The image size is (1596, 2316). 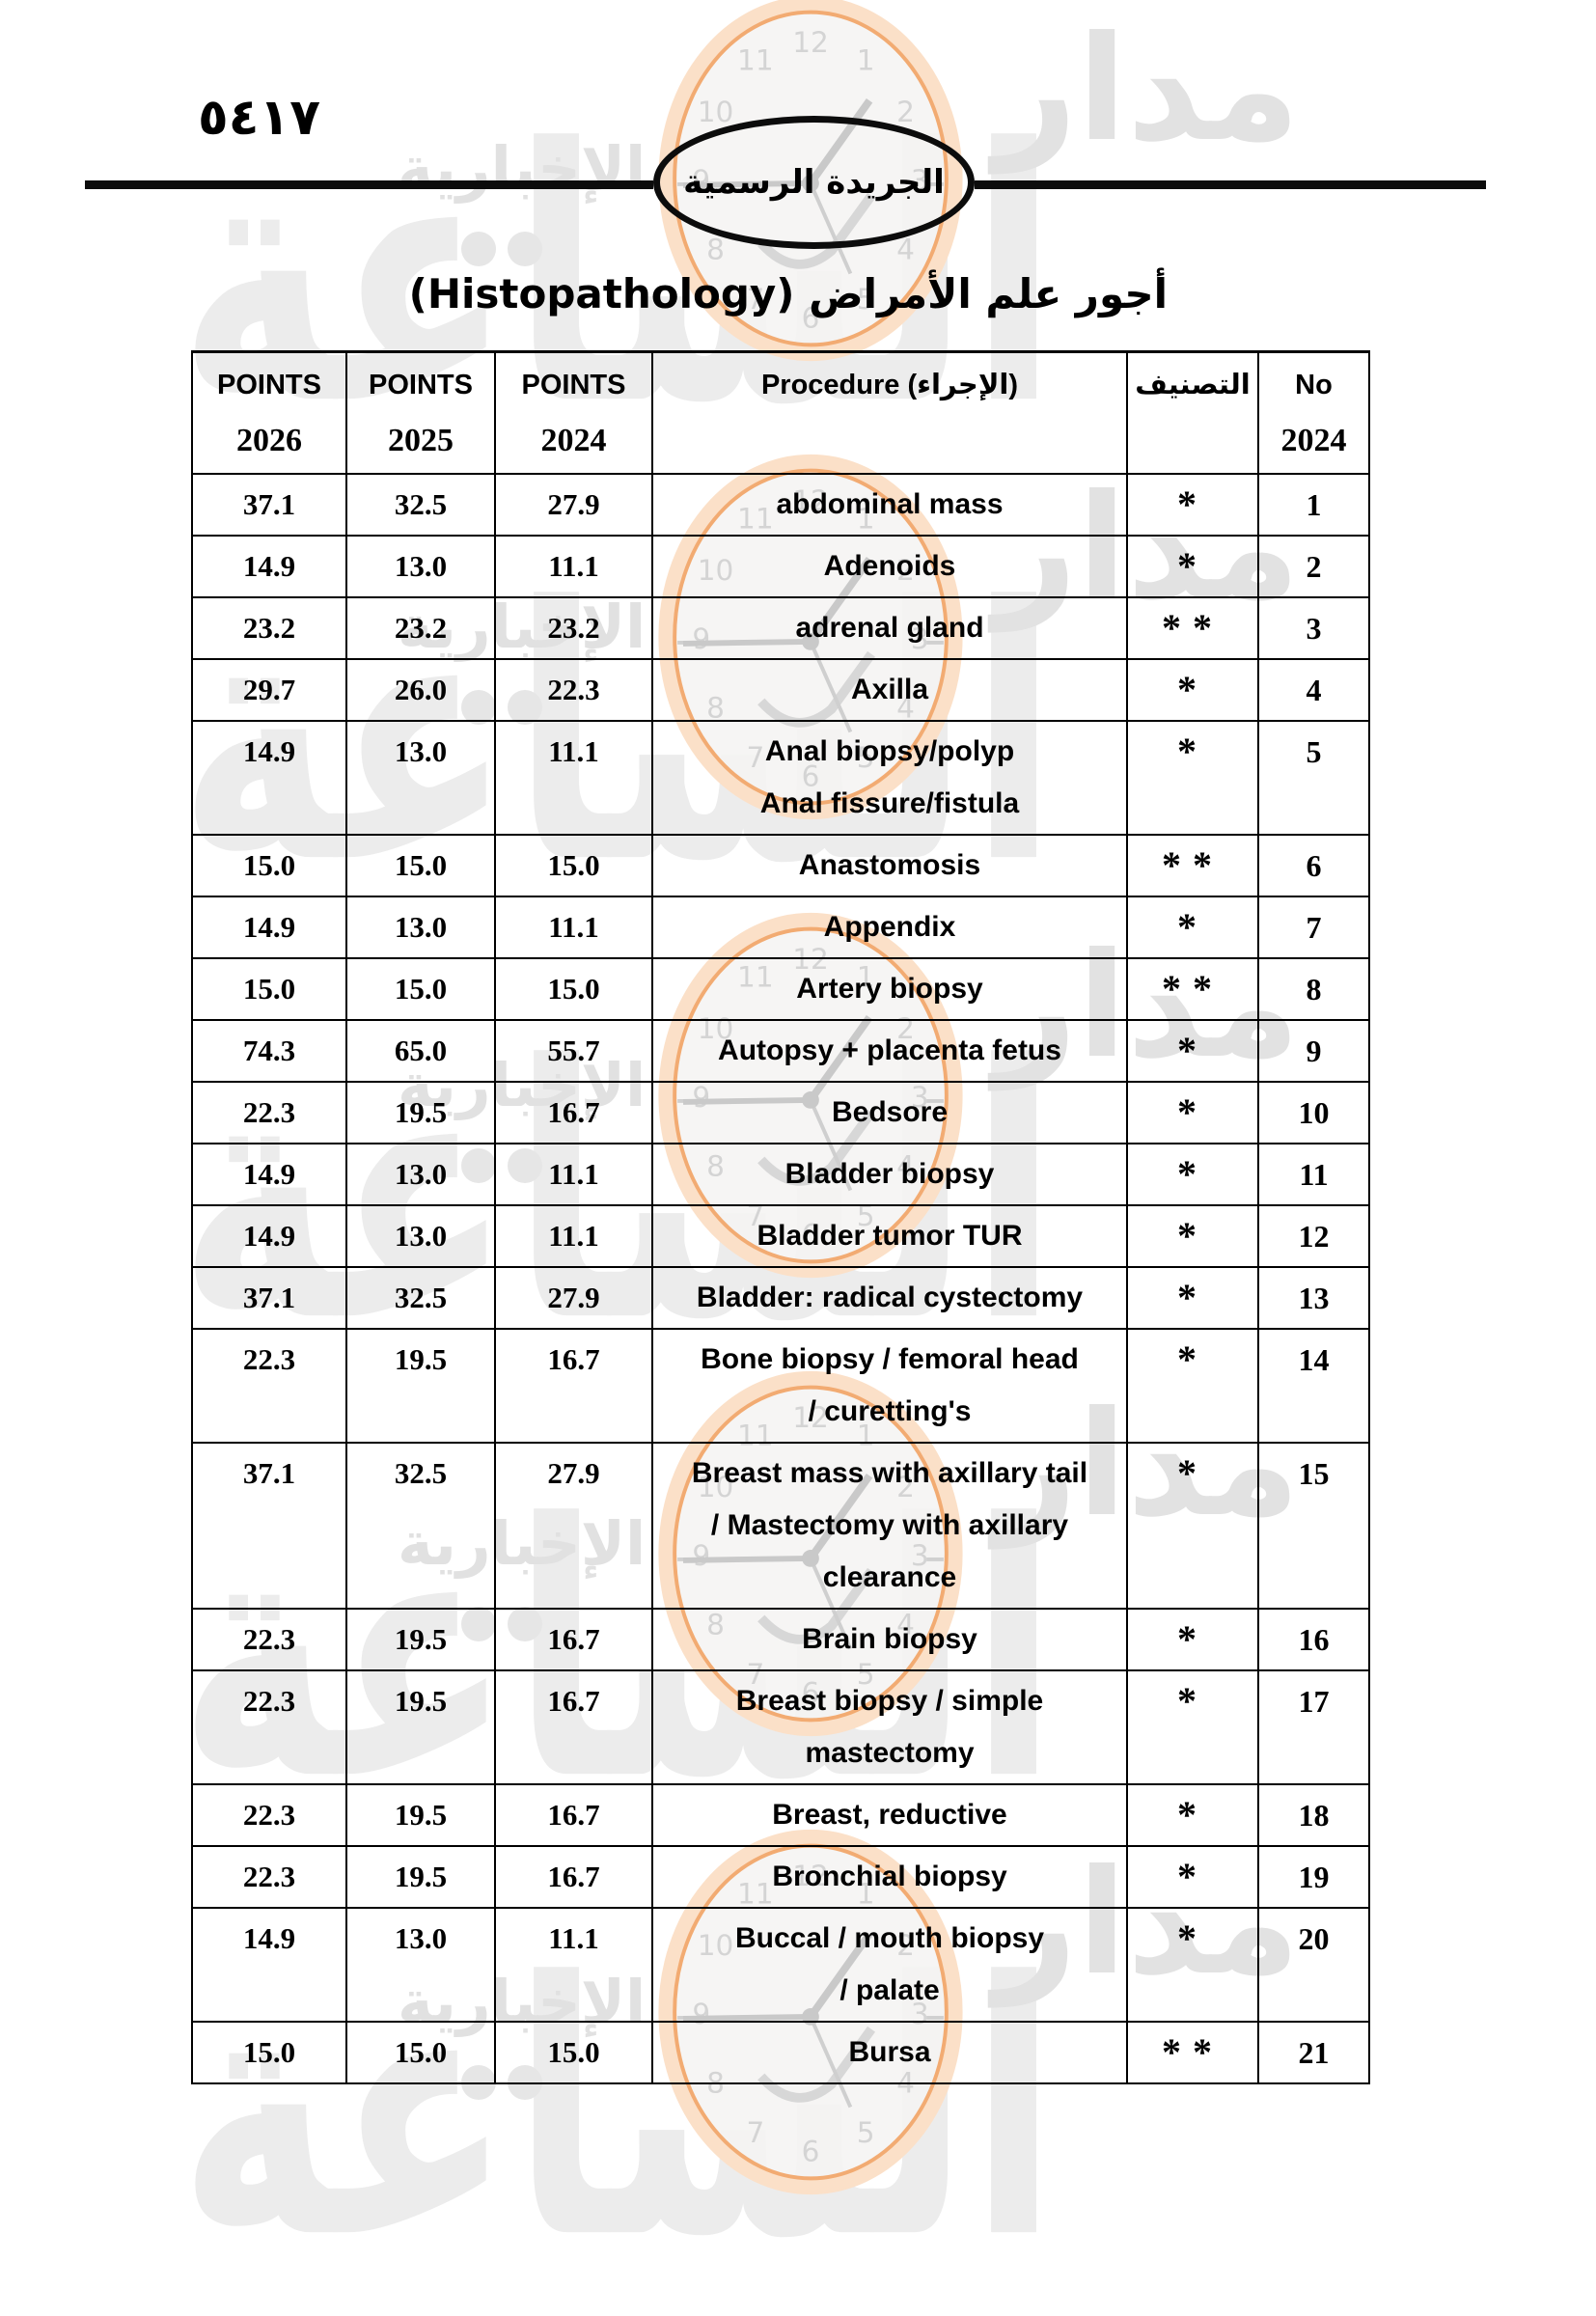 What do you see at coordinates (573, 628) in the screenshot?
I see `points-2024-cell: 23.2` at bounding box center [573, 628].